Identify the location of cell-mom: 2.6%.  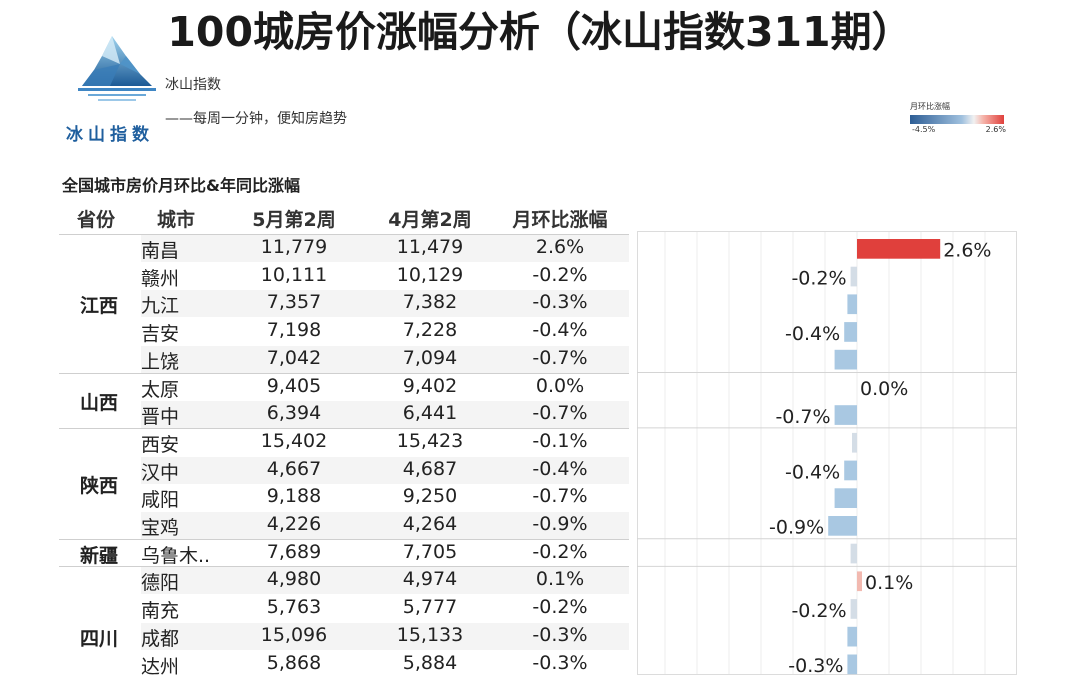
(560, 247).